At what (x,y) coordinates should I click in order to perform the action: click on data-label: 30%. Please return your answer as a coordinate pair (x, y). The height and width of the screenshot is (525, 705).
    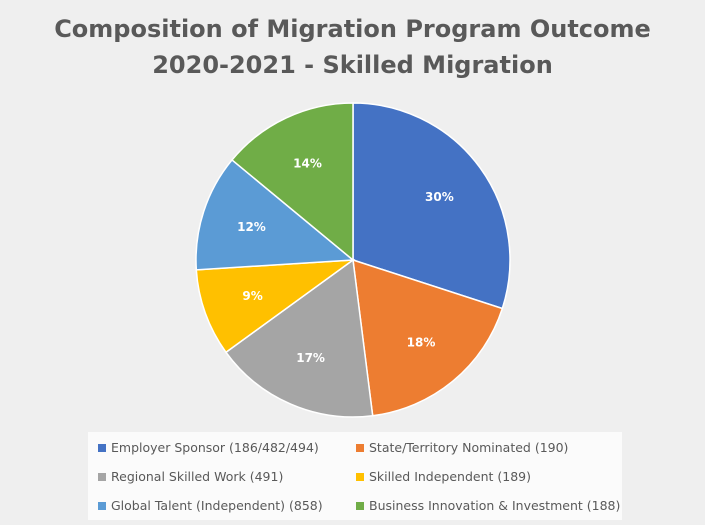
    Looking at the image, I should click on (439, 197).